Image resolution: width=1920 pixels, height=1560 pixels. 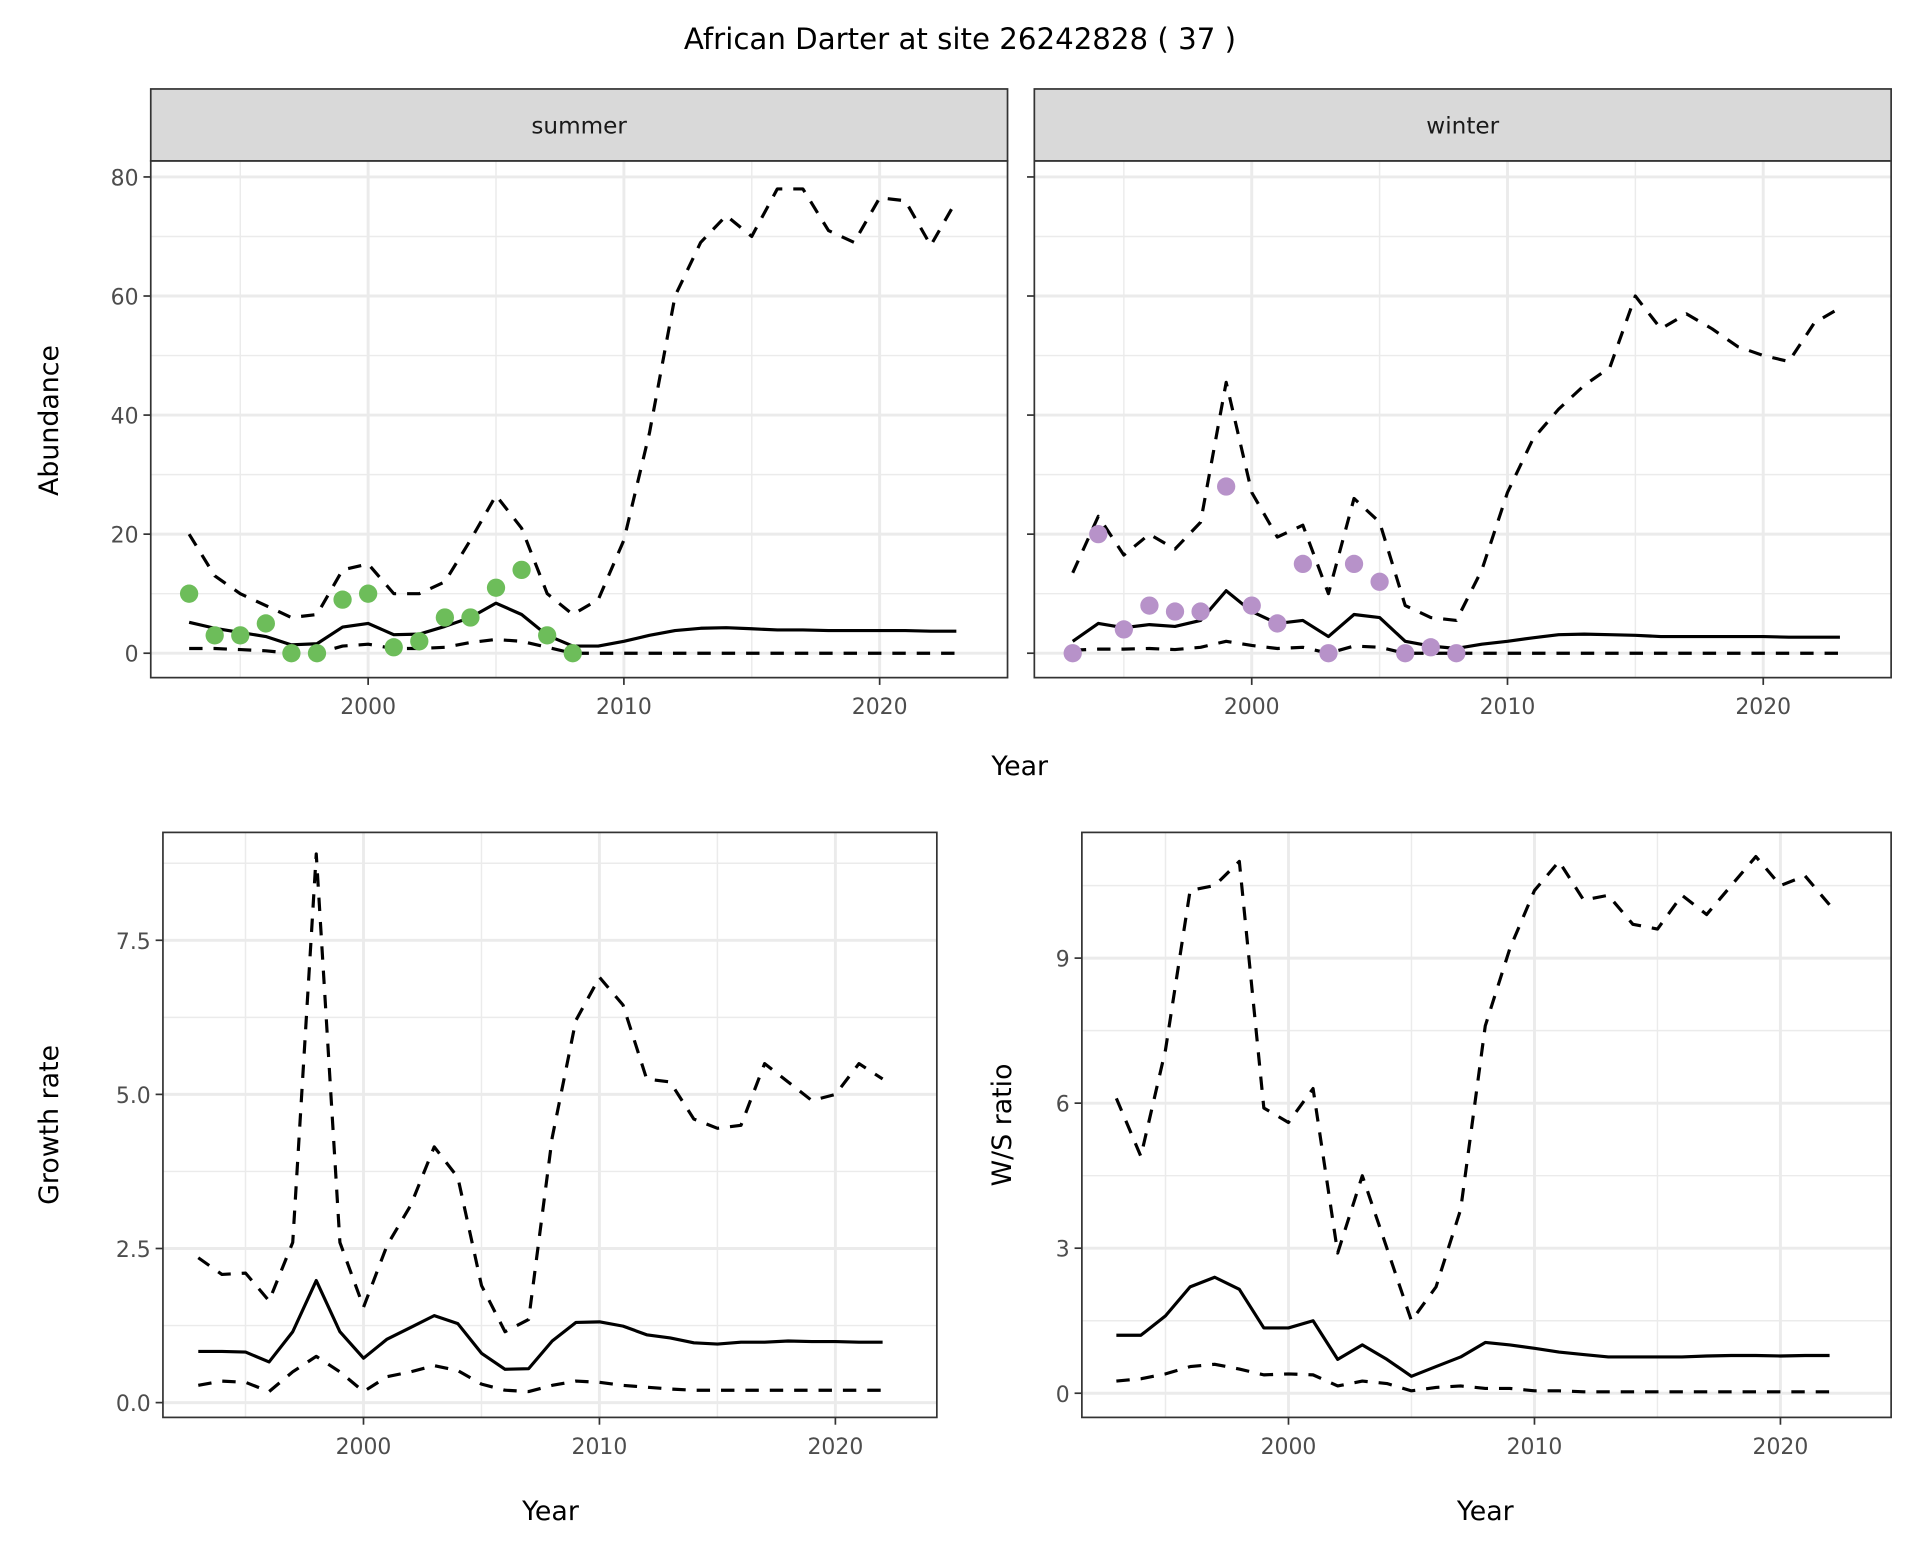 What do you see at coordinates (1019, 766) in the screenshot?
I see `top-x-axis-label: Year` at bounding box center [1019, 766].